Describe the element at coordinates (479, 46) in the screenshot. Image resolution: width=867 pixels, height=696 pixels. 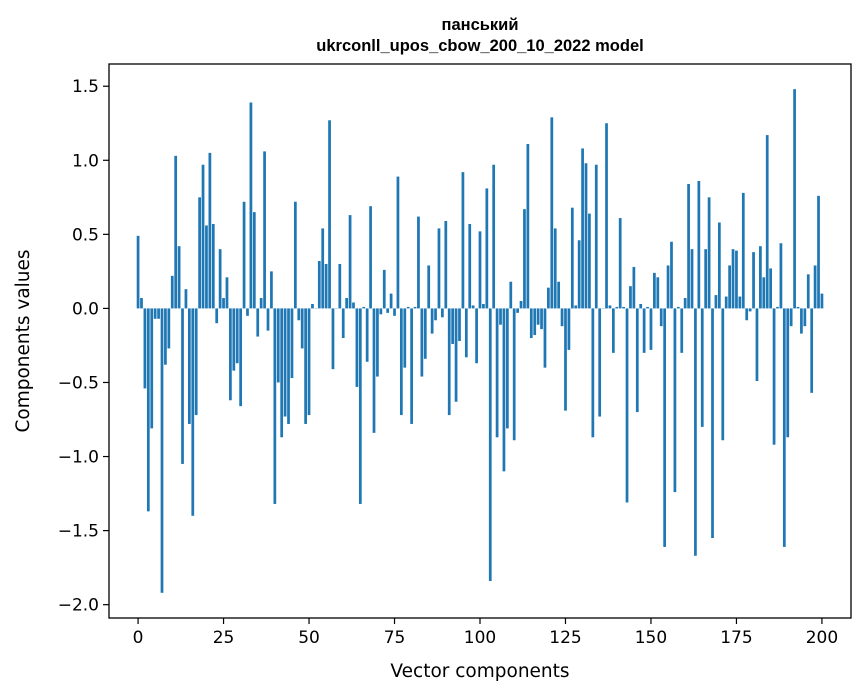
I see `chart-subtitle: ukrconll_upos_cbow_200_10_2022 model` at that location.